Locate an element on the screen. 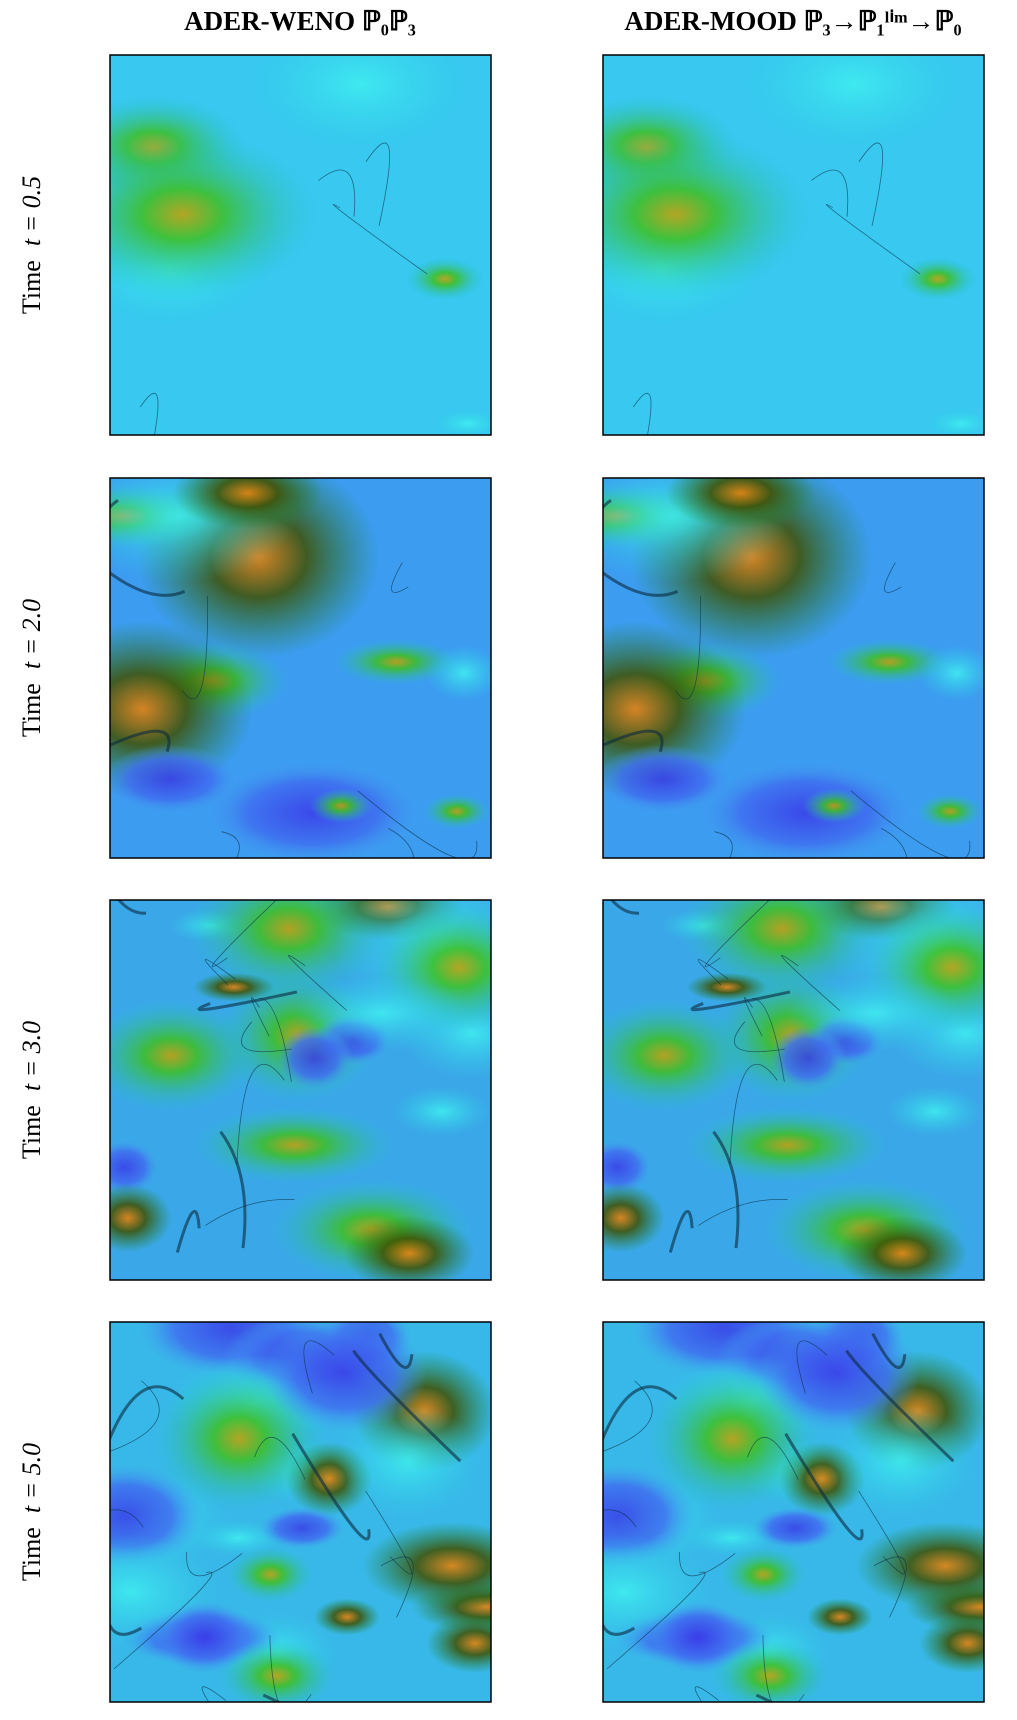  row-label-value: t = 0.5 is located at coordinates (31, 211).